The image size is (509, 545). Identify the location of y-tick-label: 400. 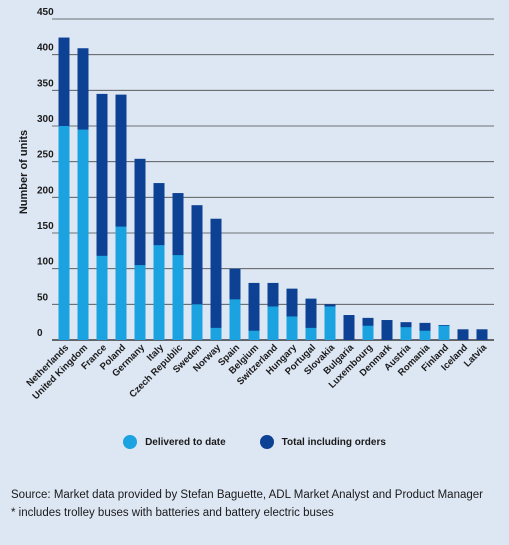
(45, 48).